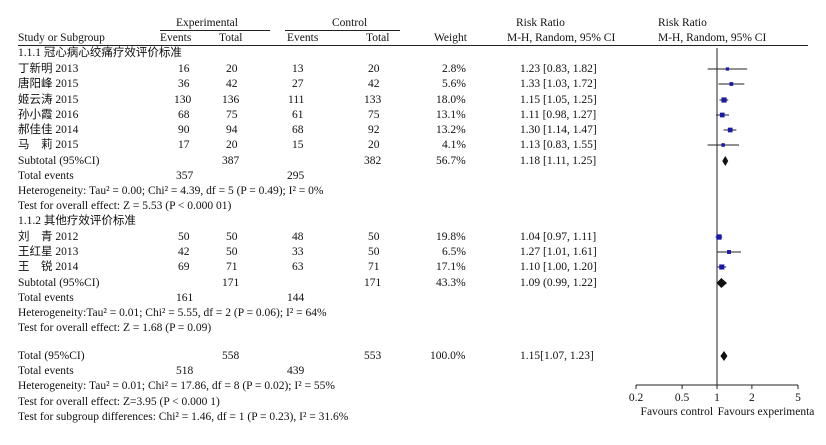 This screenshot has height=445, width=826. I want to click on total-total-control: 553, so click(373, 356).